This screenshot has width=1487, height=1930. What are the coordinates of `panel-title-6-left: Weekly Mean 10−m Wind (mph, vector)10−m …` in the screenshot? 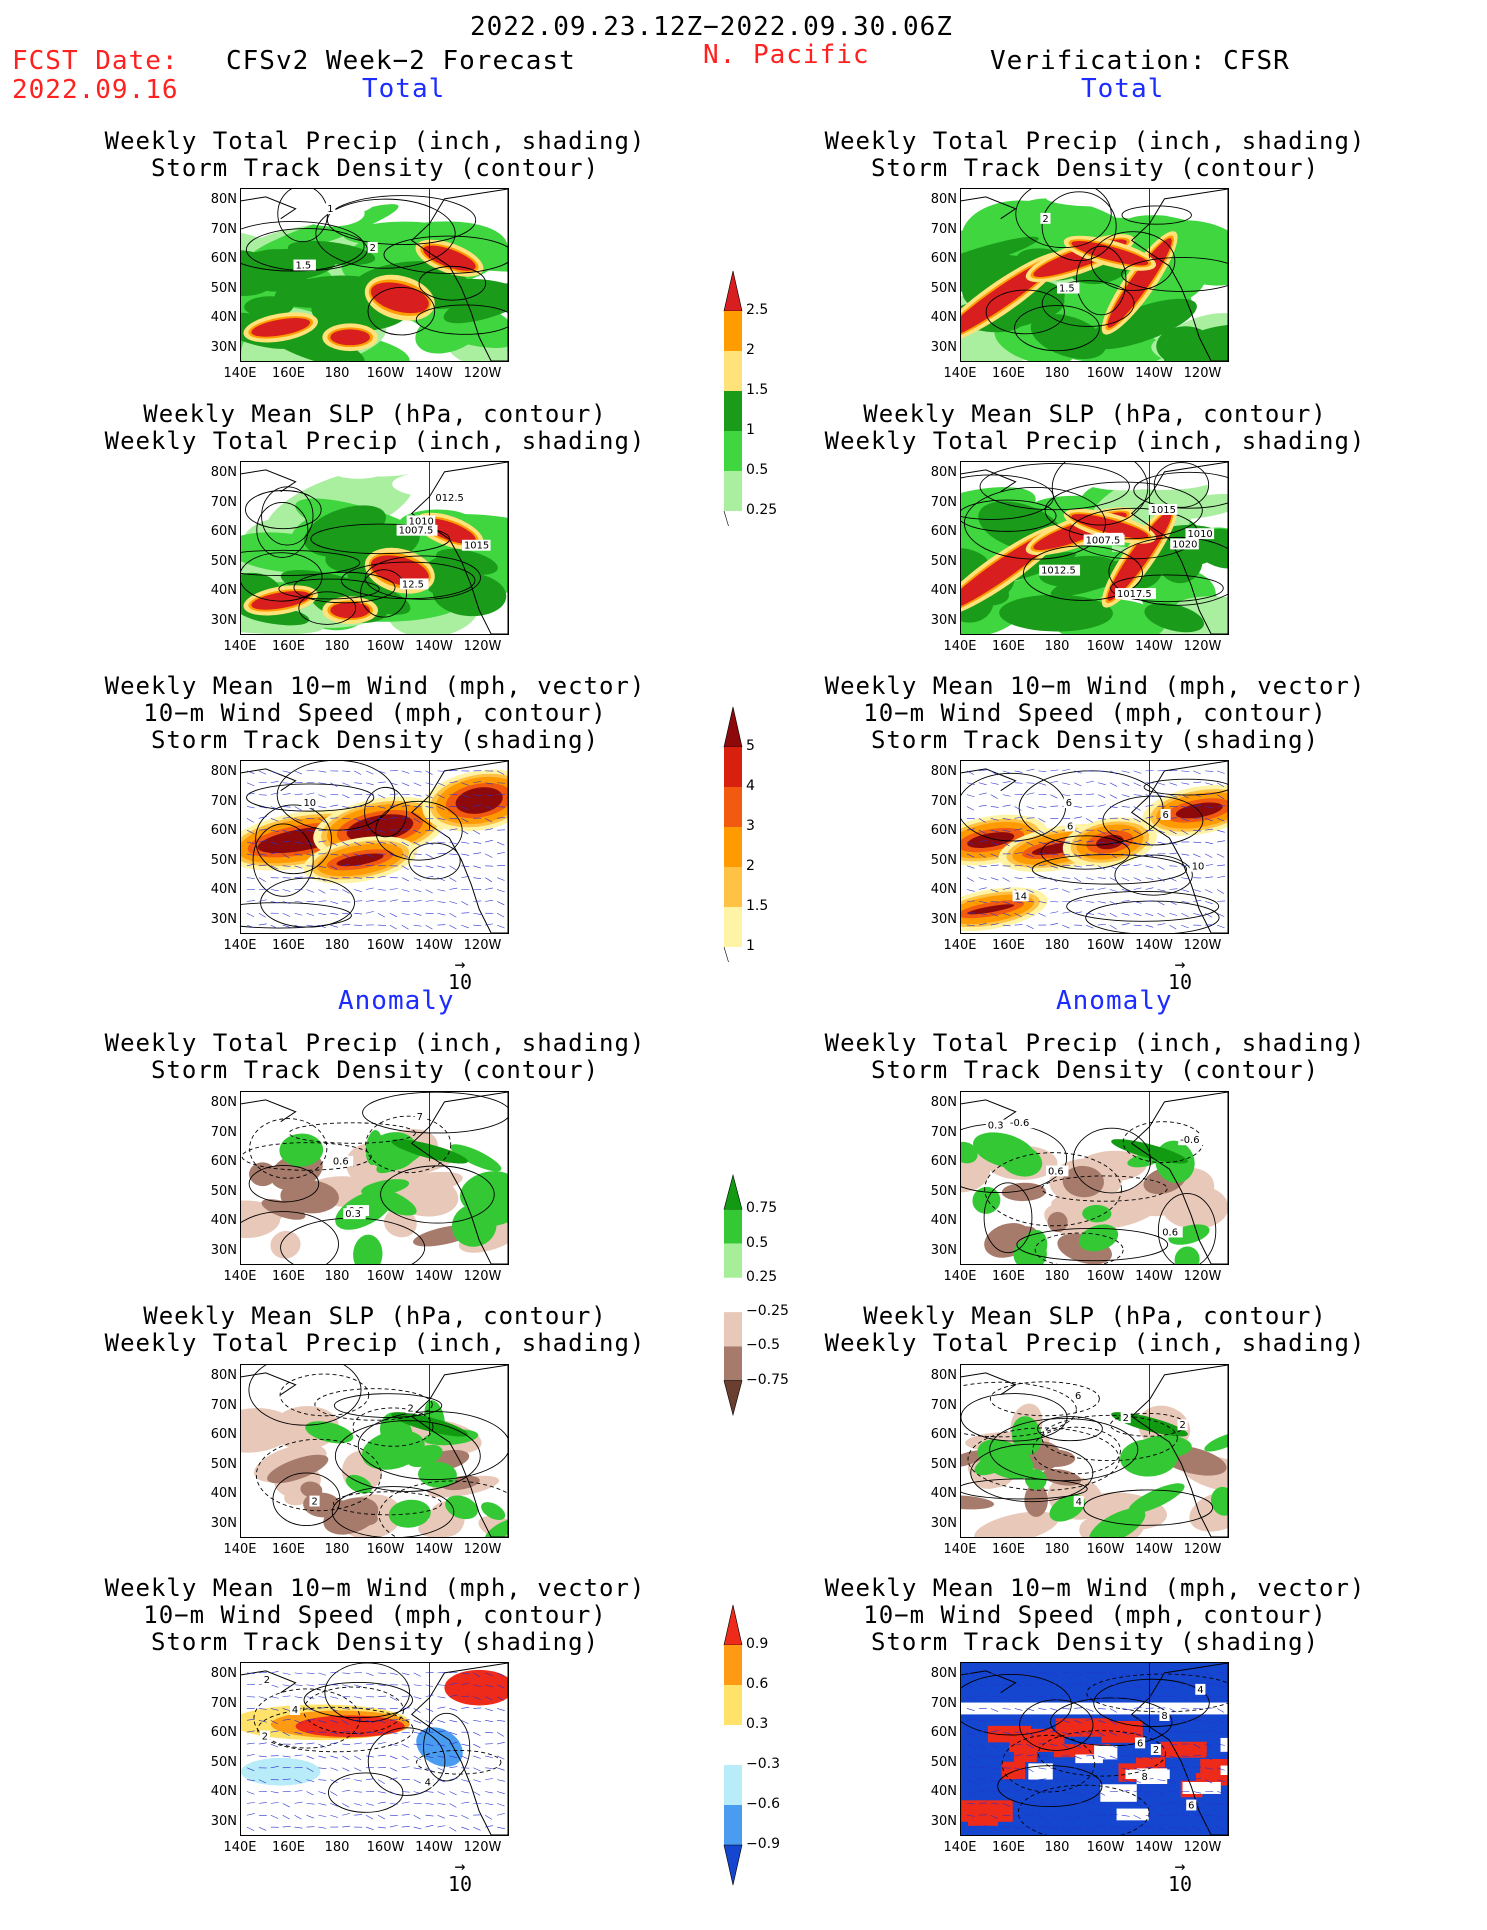 It's located at (375, 1615).